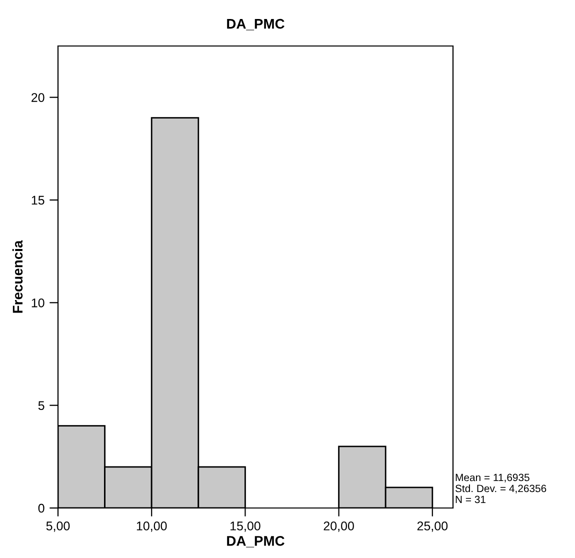 The image size is (575, 558). What do you see at coordinates (38, 200) in the screenshot?
I see `y-tick-label: 15` at bounding box center [38, 200].